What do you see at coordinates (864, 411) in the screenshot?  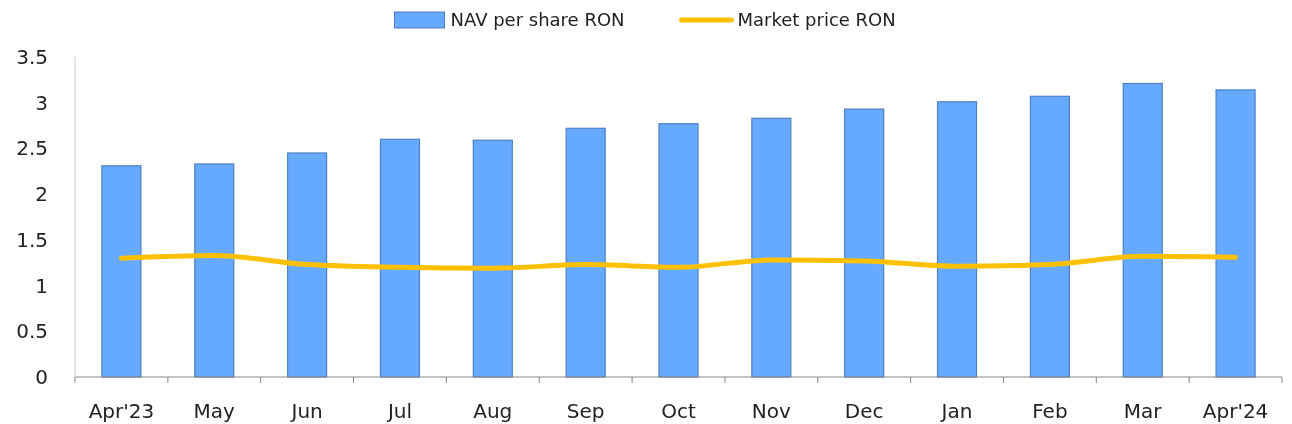 I see `x-tick-label: Dec` at bounding box center [864, 411].